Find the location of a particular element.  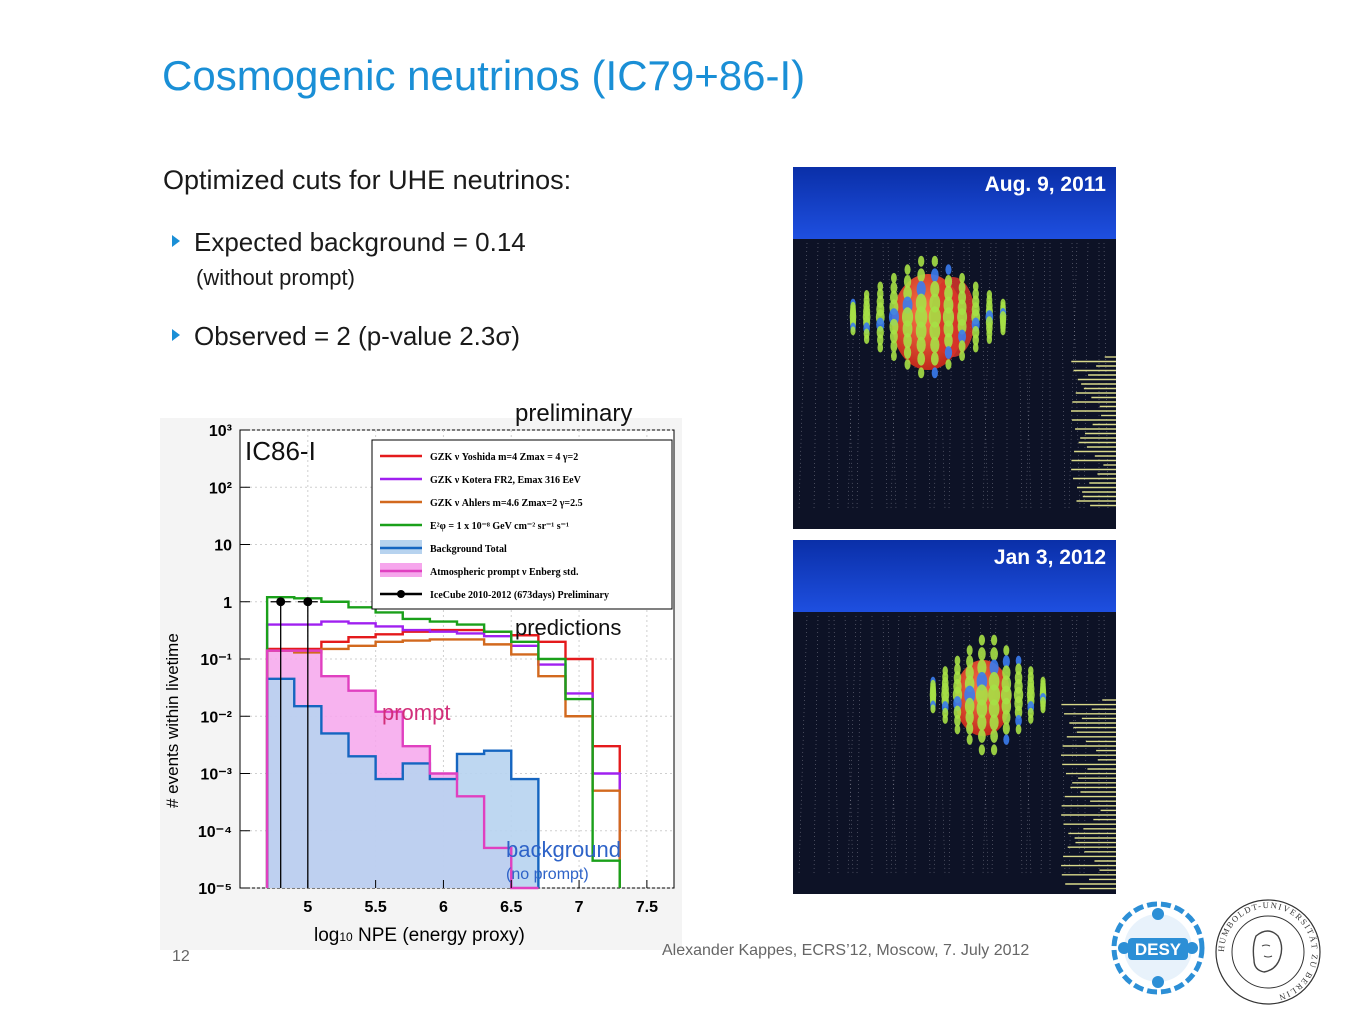

y-tick-label: 1 is located at coordinates (227, 603).